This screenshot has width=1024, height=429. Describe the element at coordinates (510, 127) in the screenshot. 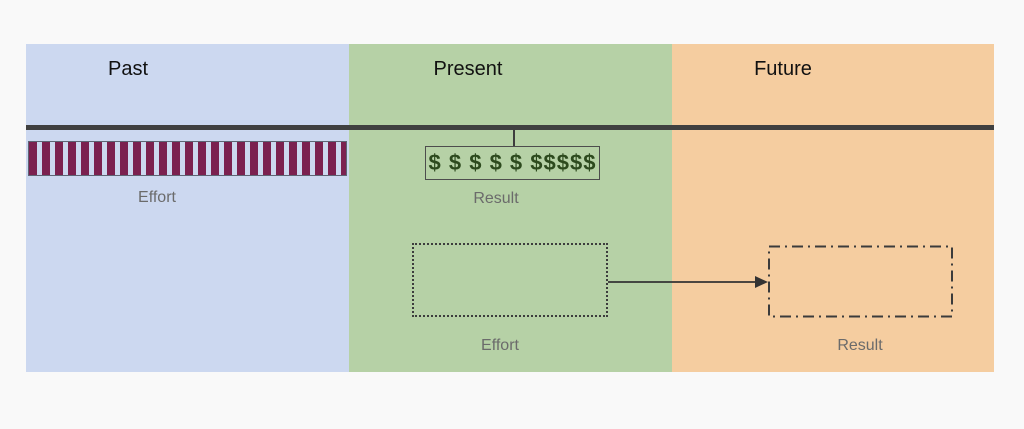

I see `timeline-bar` at that location.